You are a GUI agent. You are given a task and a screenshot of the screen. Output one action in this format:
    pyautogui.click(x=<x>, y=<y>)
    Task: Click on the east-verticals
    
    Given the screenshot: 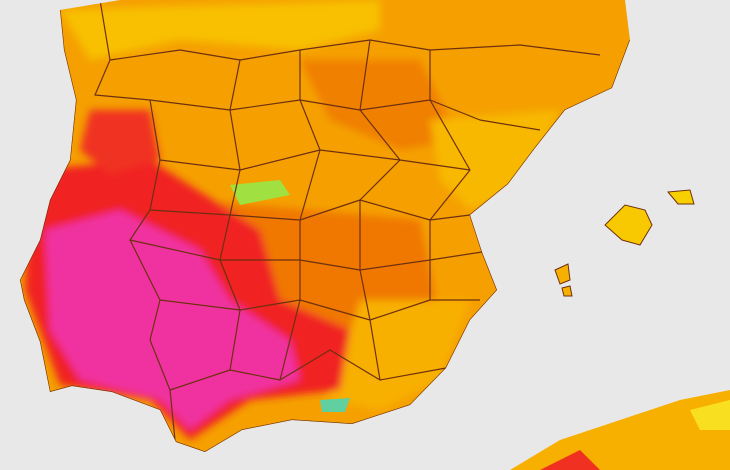 What is the action you would take?
    pyautogui.click(x=380, y=210)
    